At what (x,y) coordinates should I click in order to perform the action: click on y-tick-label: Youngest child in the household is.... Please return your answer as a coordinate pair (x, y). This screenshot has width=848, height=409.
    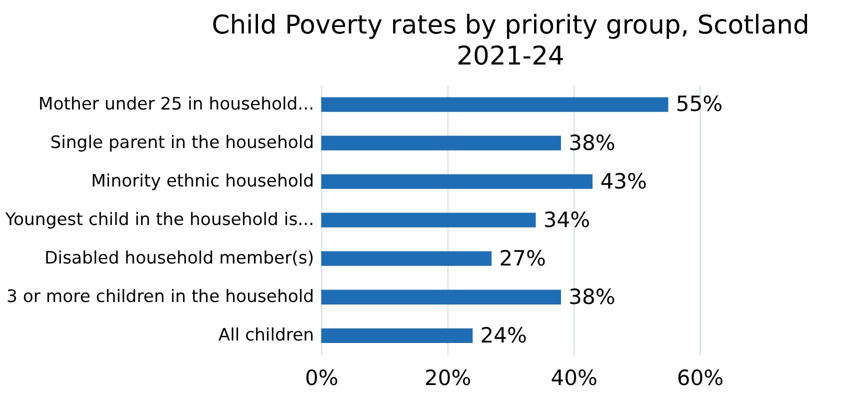
    Looking at the image, I should click on (159, 220).